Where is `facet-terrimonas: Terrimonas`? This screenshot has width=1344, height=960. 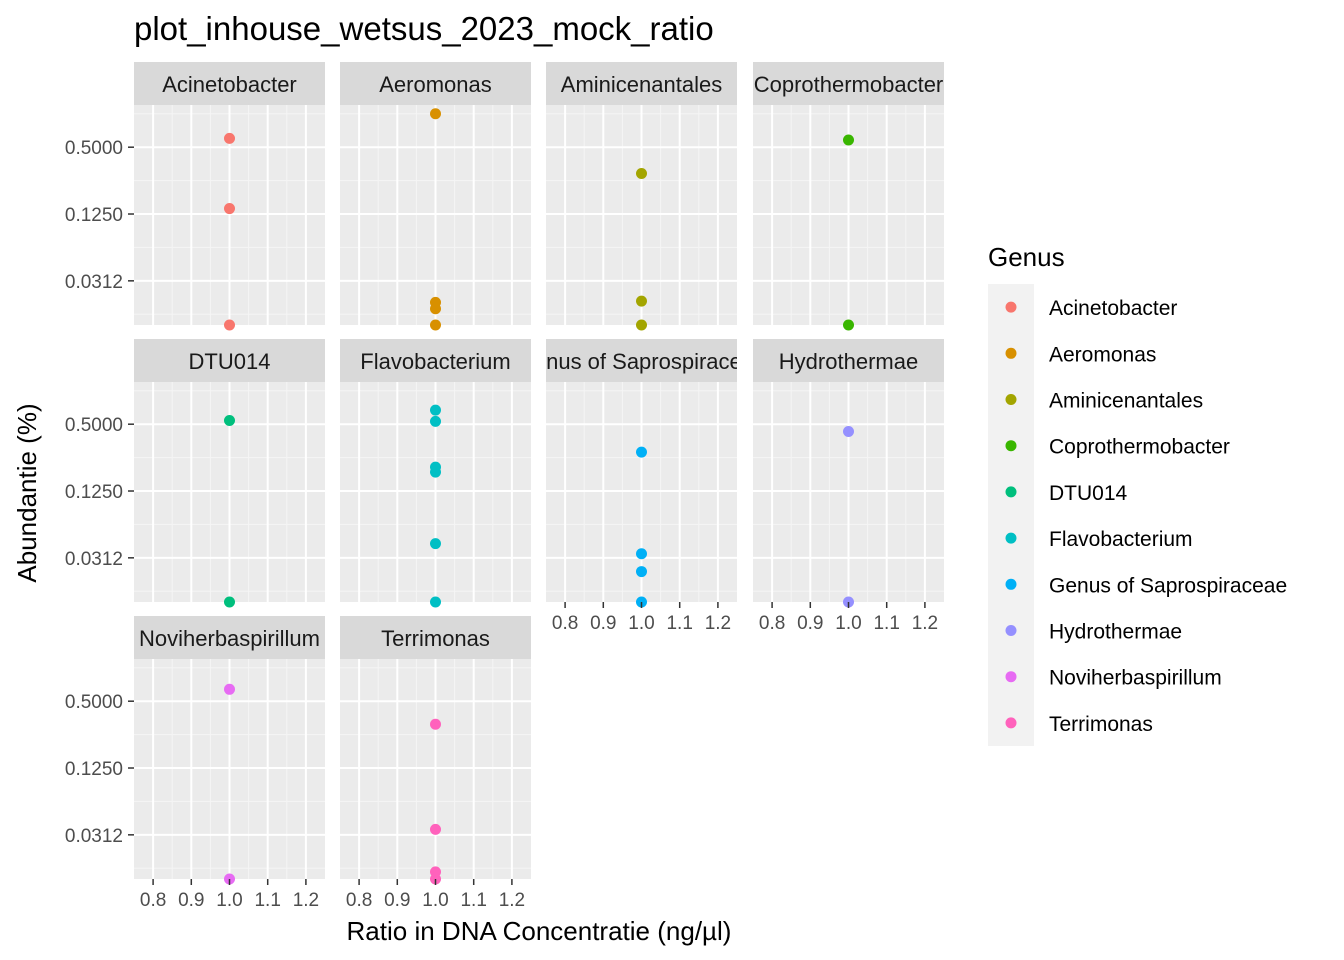 facet-terrimonas: Terrimonas is located at coordinates (435, 750).